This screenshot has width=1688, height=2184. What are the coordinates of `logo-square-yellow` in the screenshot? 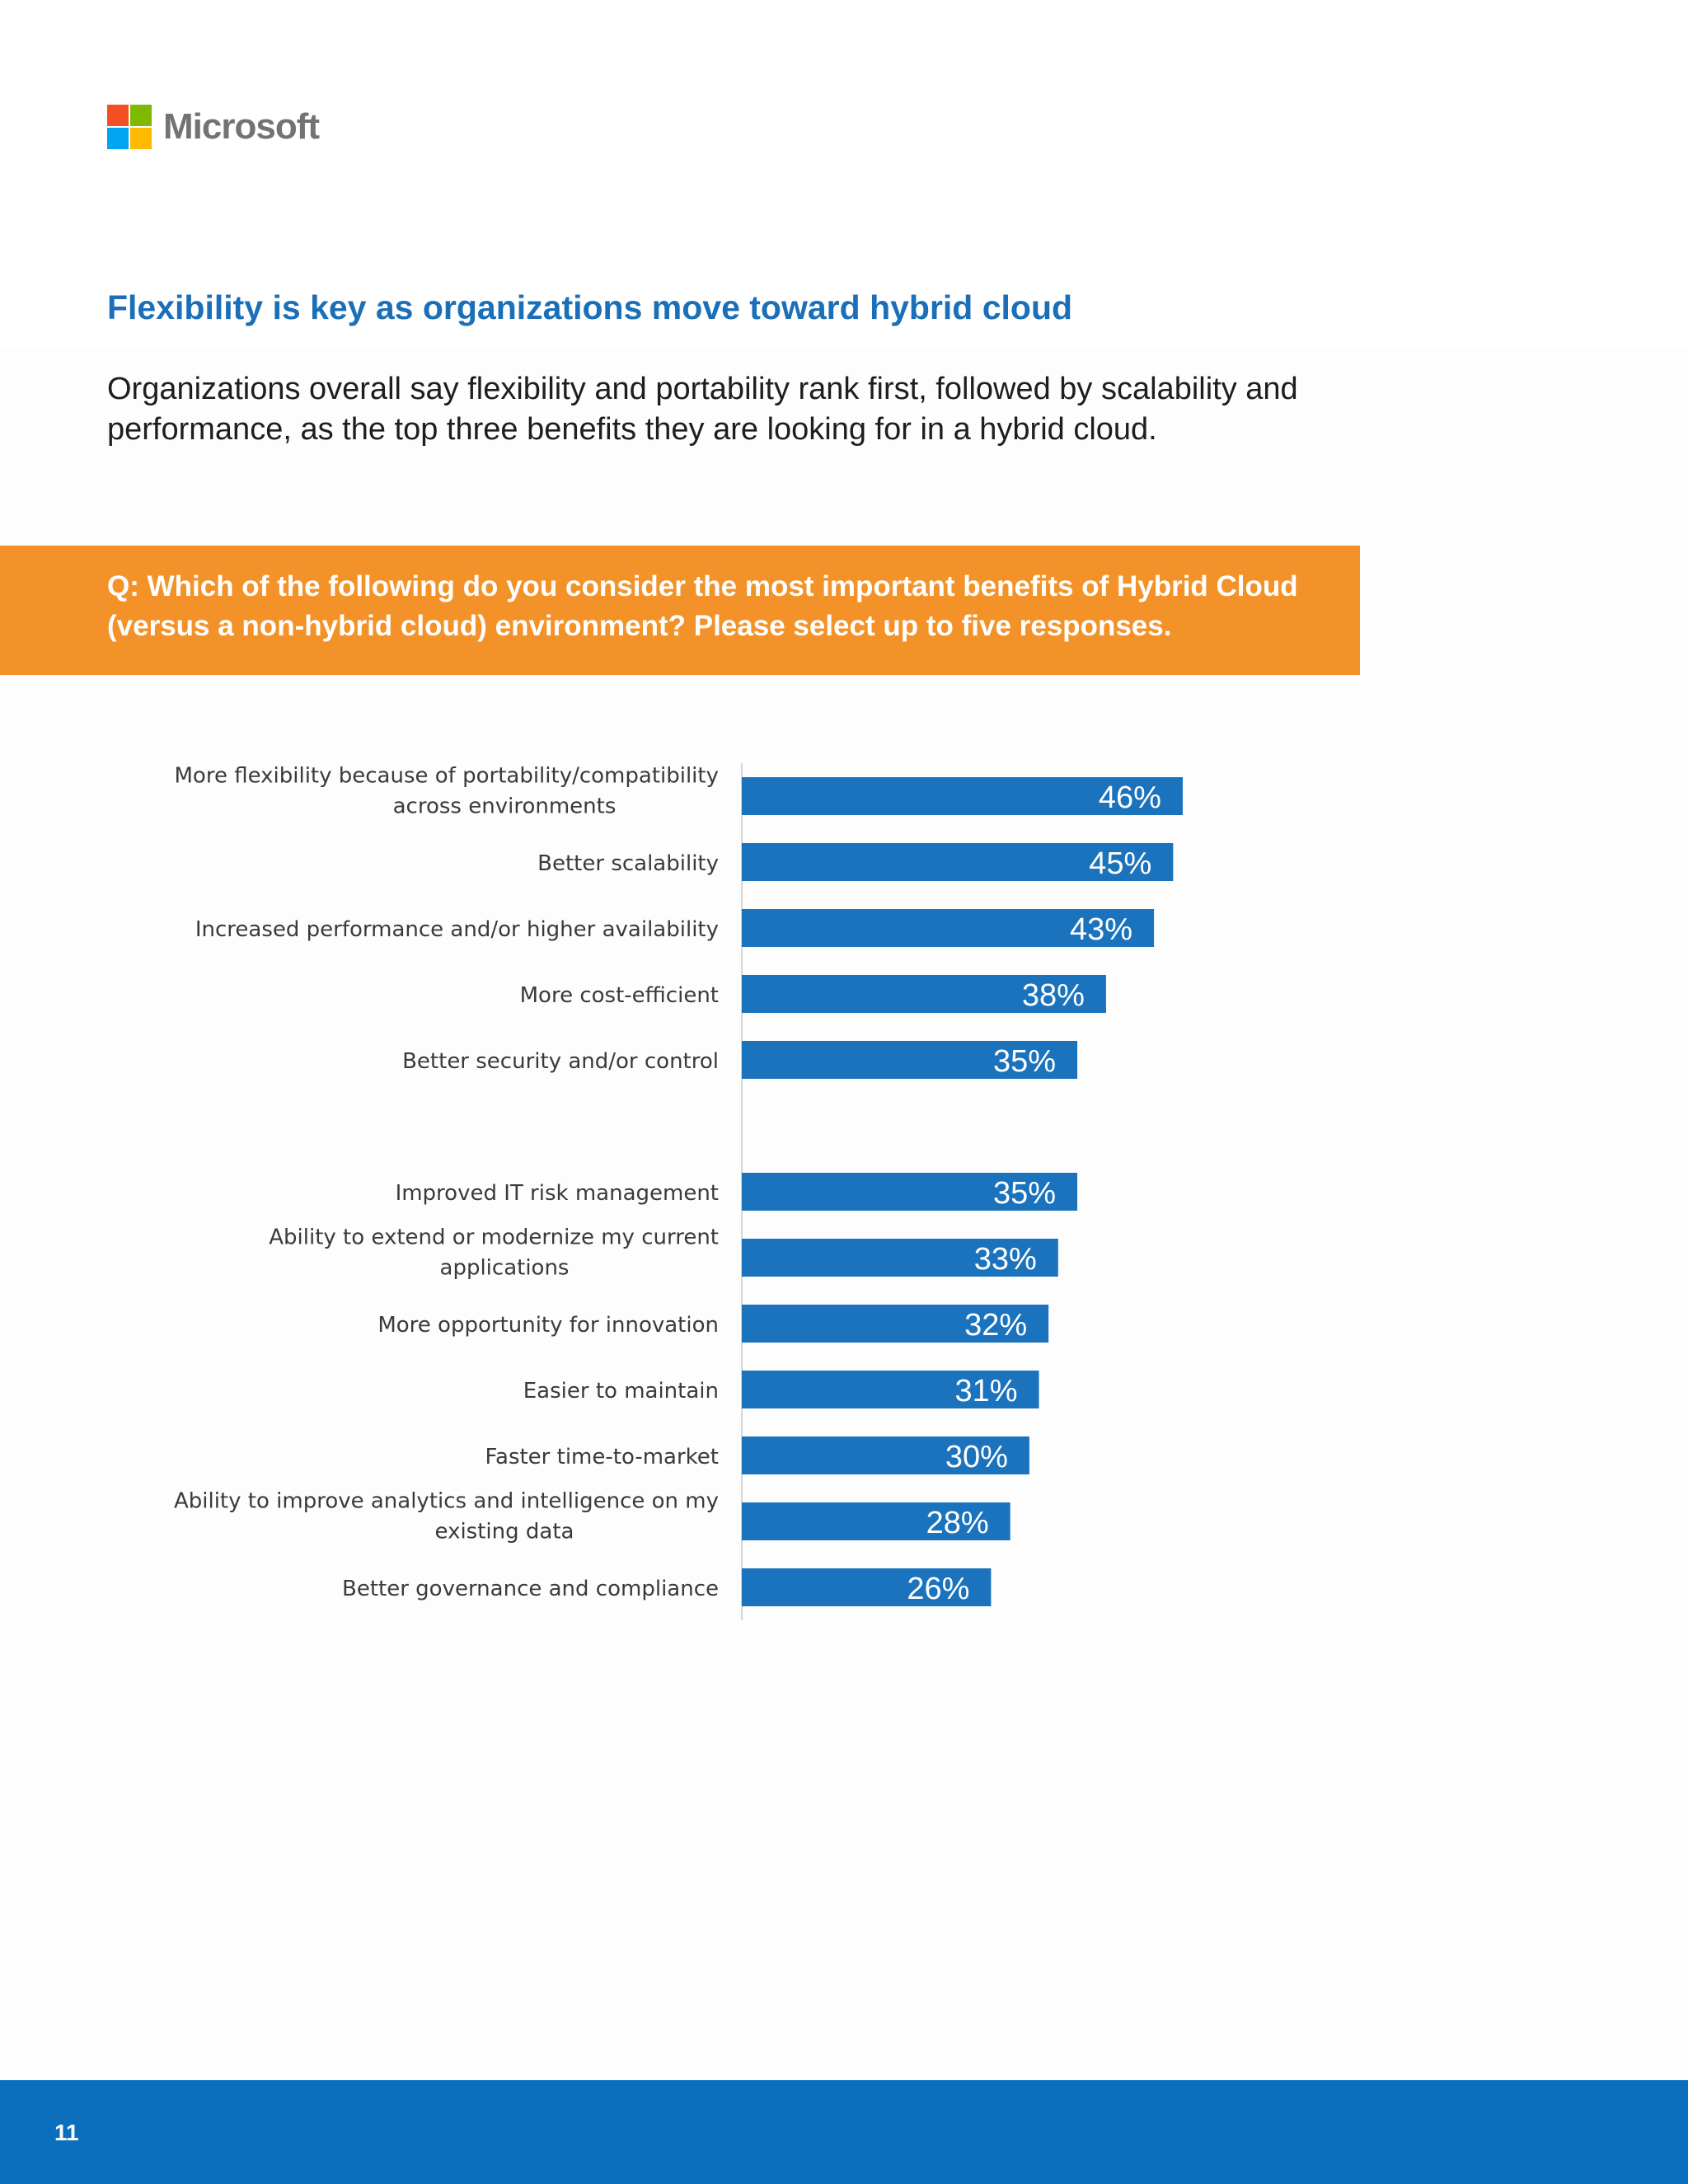 It's located at (141, 138).